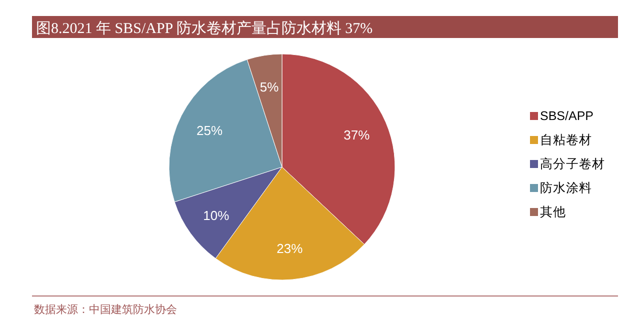 The width and height of the screenshot is (640, 323). I want to click on chart-title: 图8.2021 年 SBS/APP 防水卷材产量占防水材料 37%, so click(204, 28).